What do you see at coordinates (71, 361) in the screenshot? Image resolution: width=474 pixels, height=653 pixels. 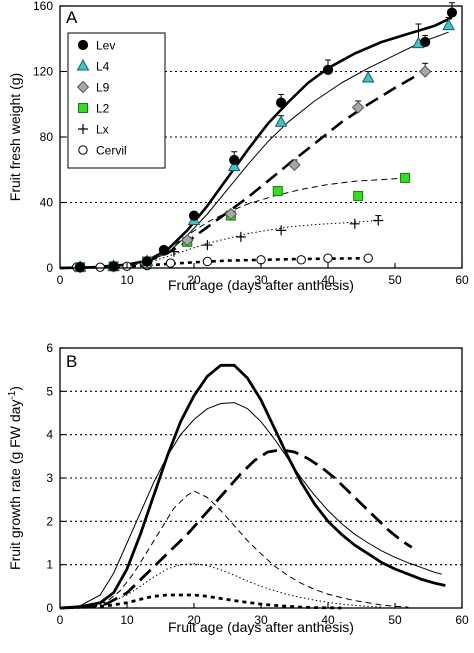 I see `panel-b-label: B` at bounding box center [71, 361].